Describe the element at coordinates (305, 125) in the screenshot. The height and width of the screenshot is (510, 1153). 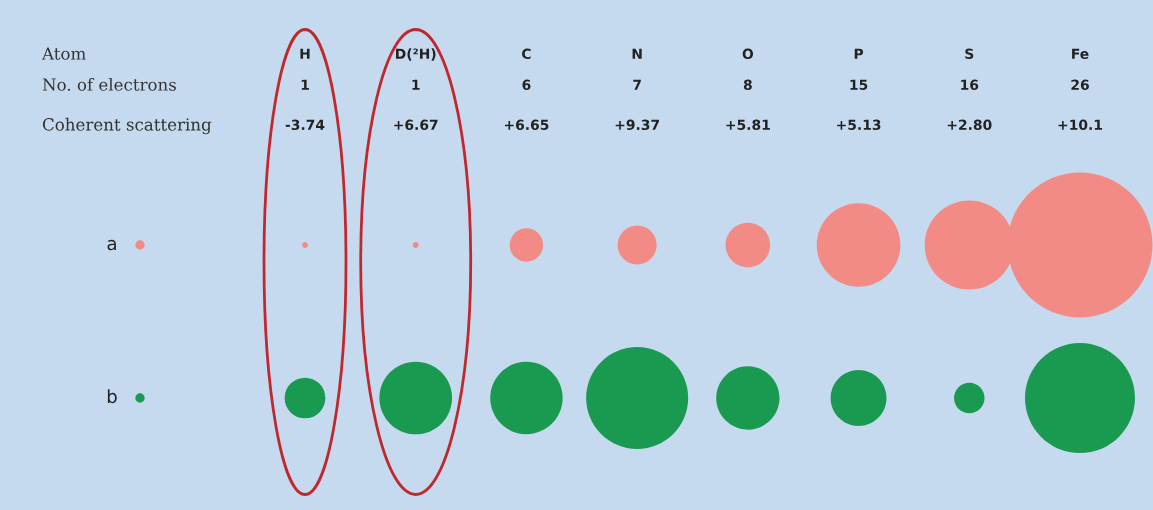
I see `data-label: -3.74` at that location.